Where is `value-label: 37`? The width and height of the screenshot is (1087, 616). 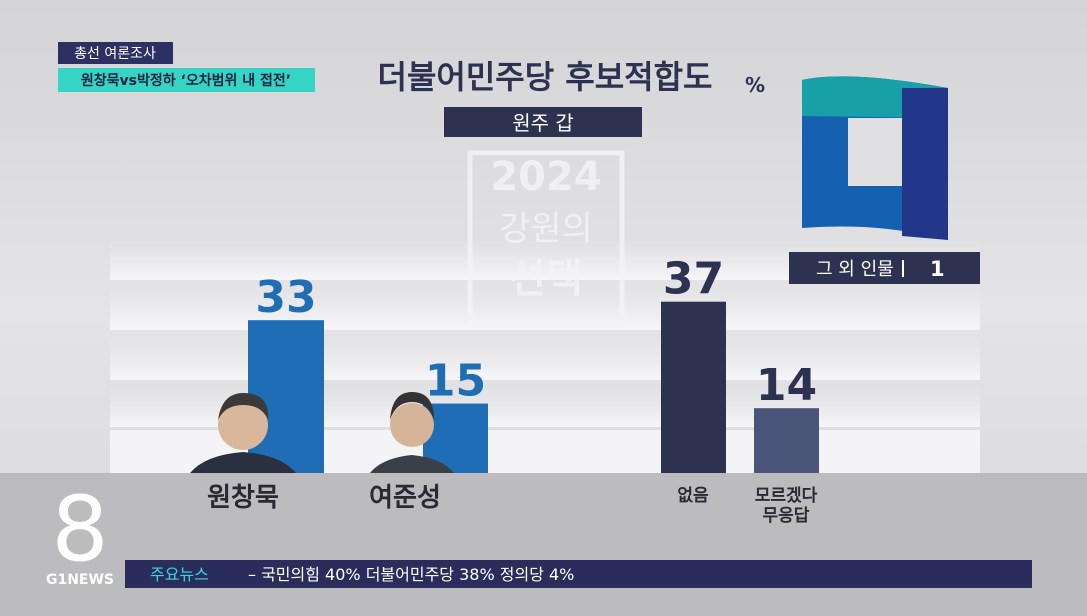
value-label: 37 is located at coordinates (693, 279).